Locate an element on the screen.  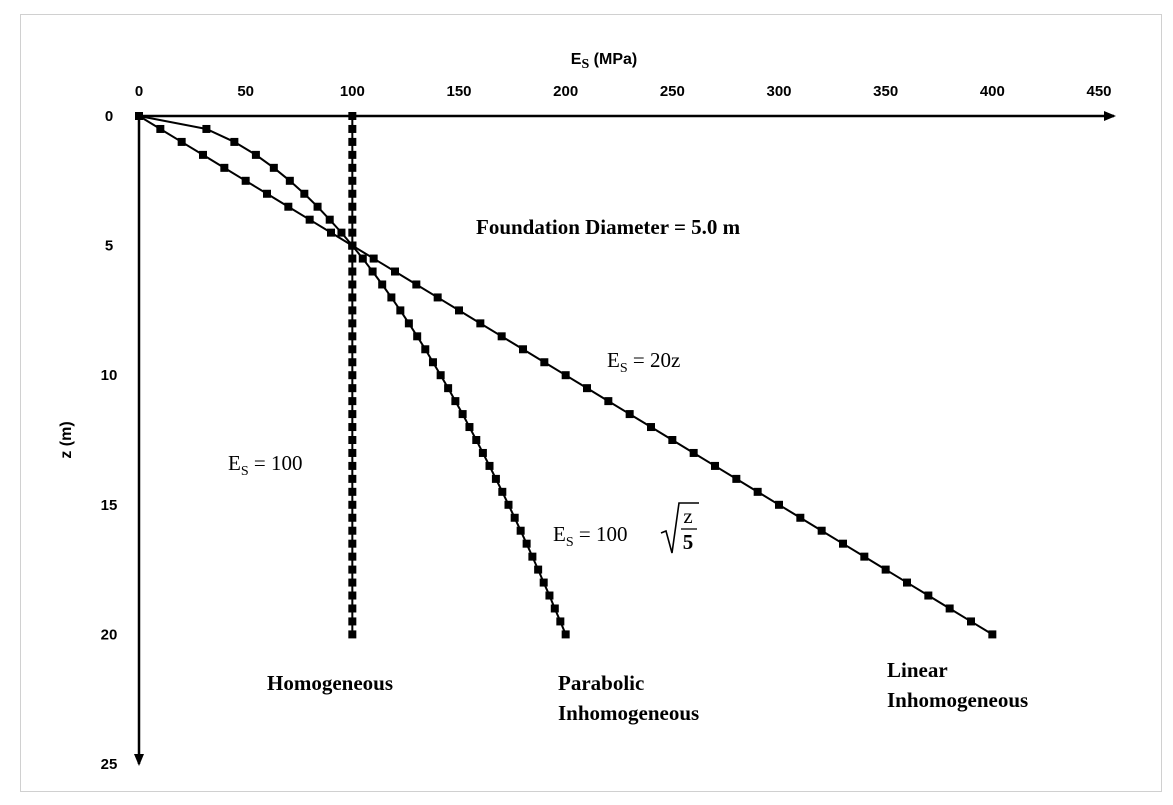
parabolic-eq-denominator: 5 is located at coordinates (688, 542).